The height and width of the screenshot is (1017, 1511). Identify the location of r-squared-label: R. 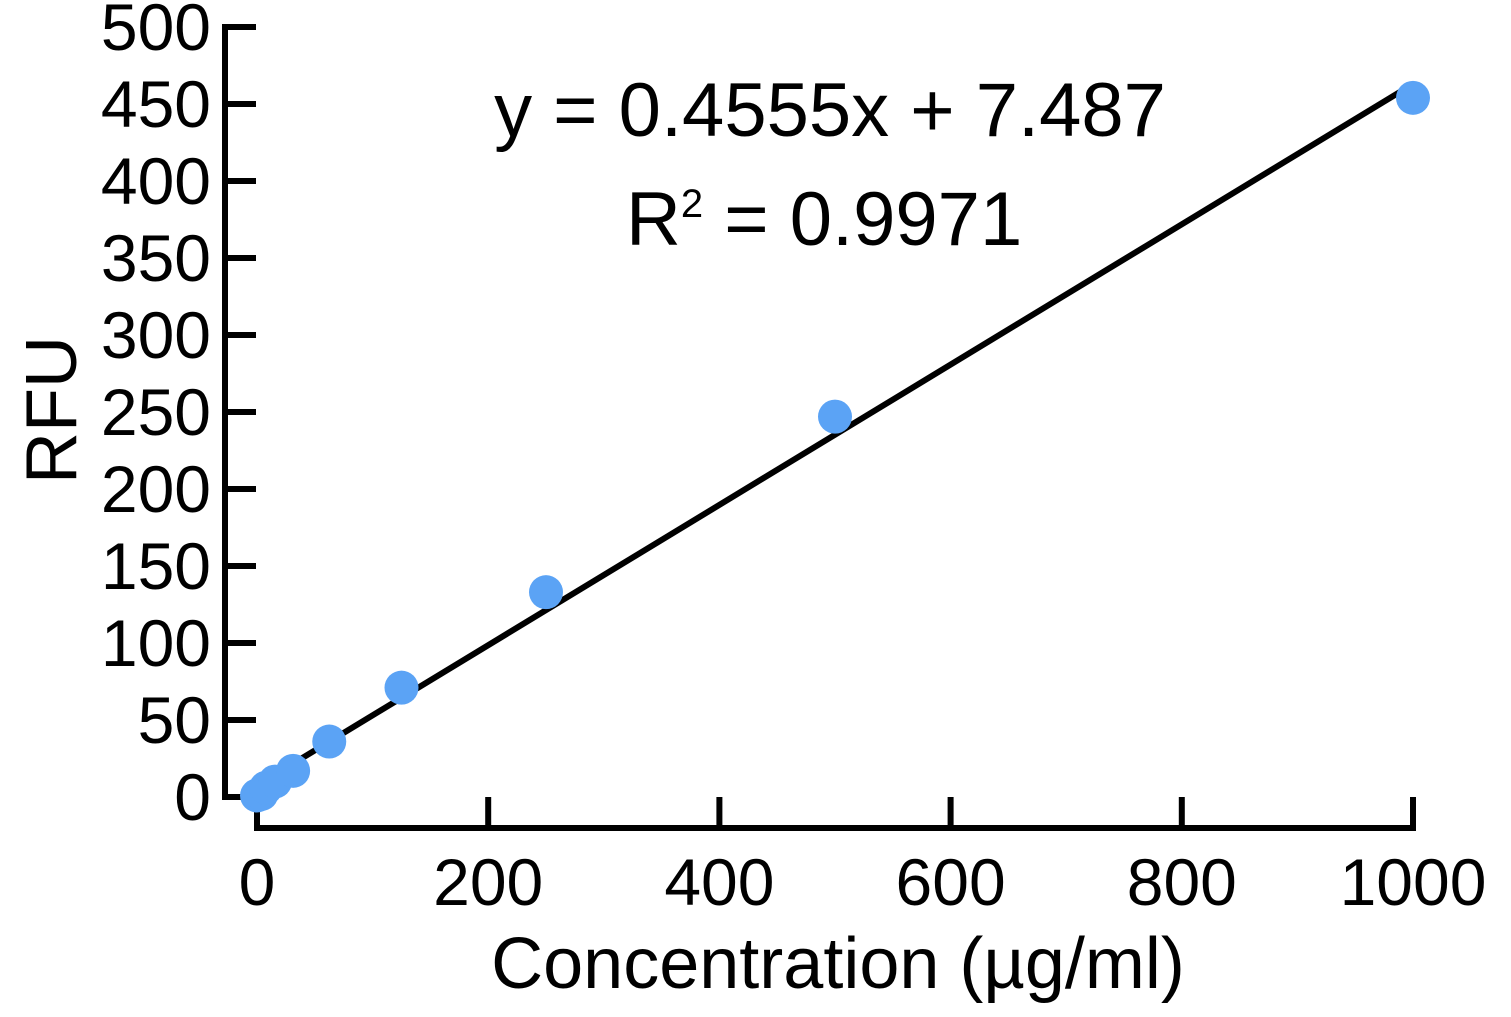
(653, 219).